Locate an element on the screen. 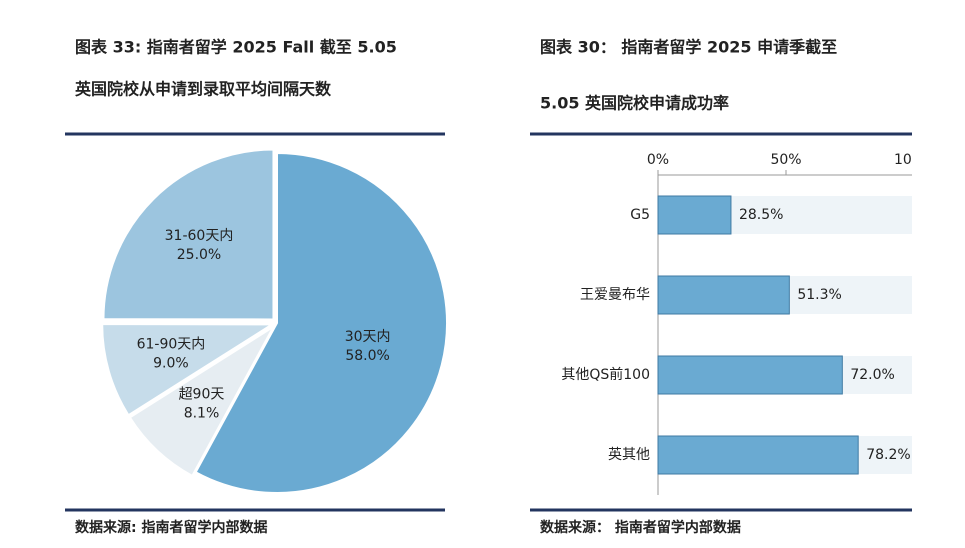 This screenshot has height=548, width=965. value-label: 9.0% is located at coordinates (171, 364).